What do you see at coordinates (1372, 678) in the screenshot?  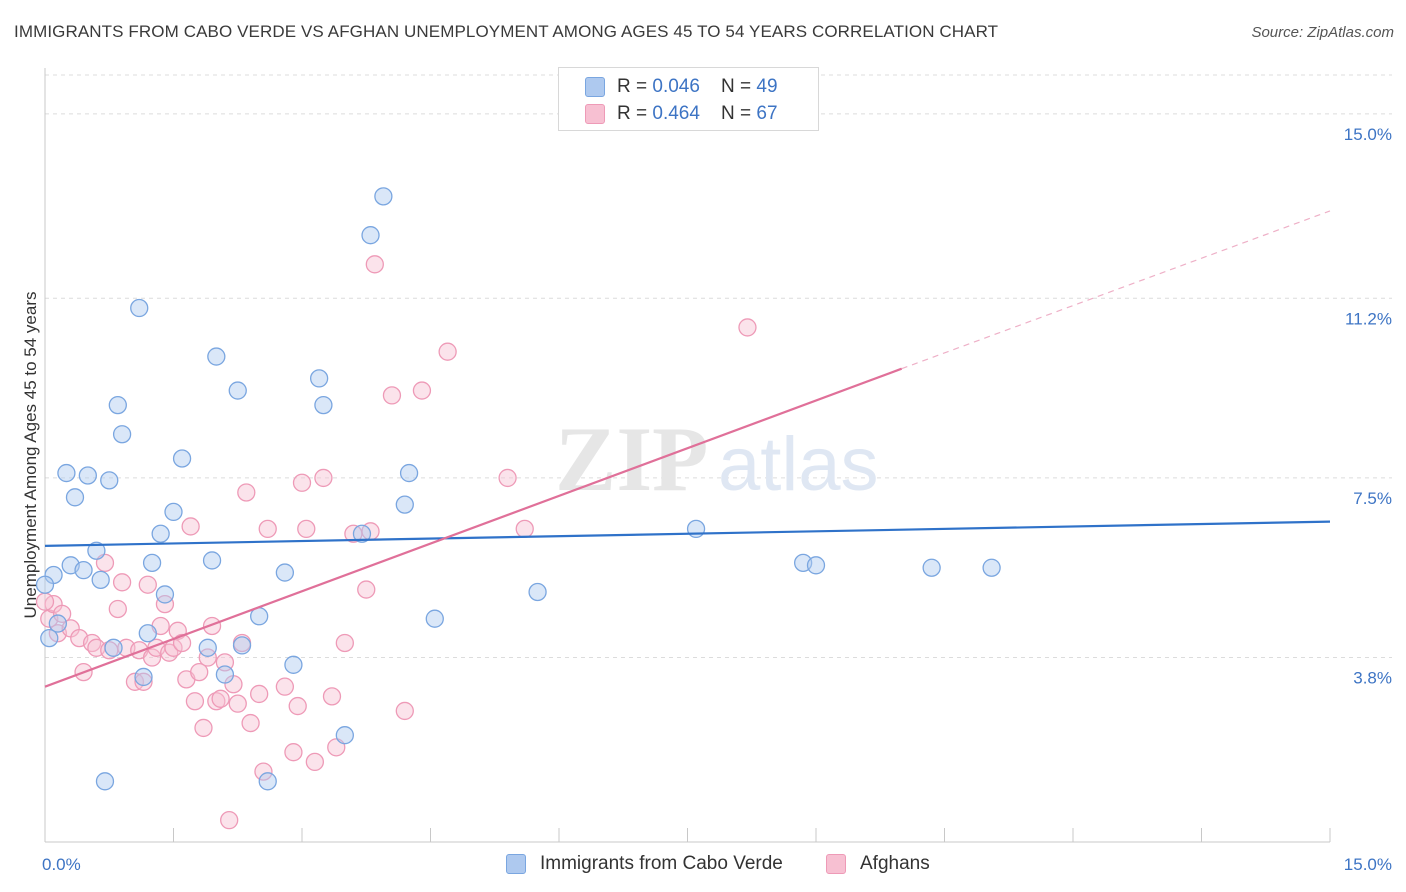 I see `y-tick-label: 3.8%` at bounding box center [1372, 678].